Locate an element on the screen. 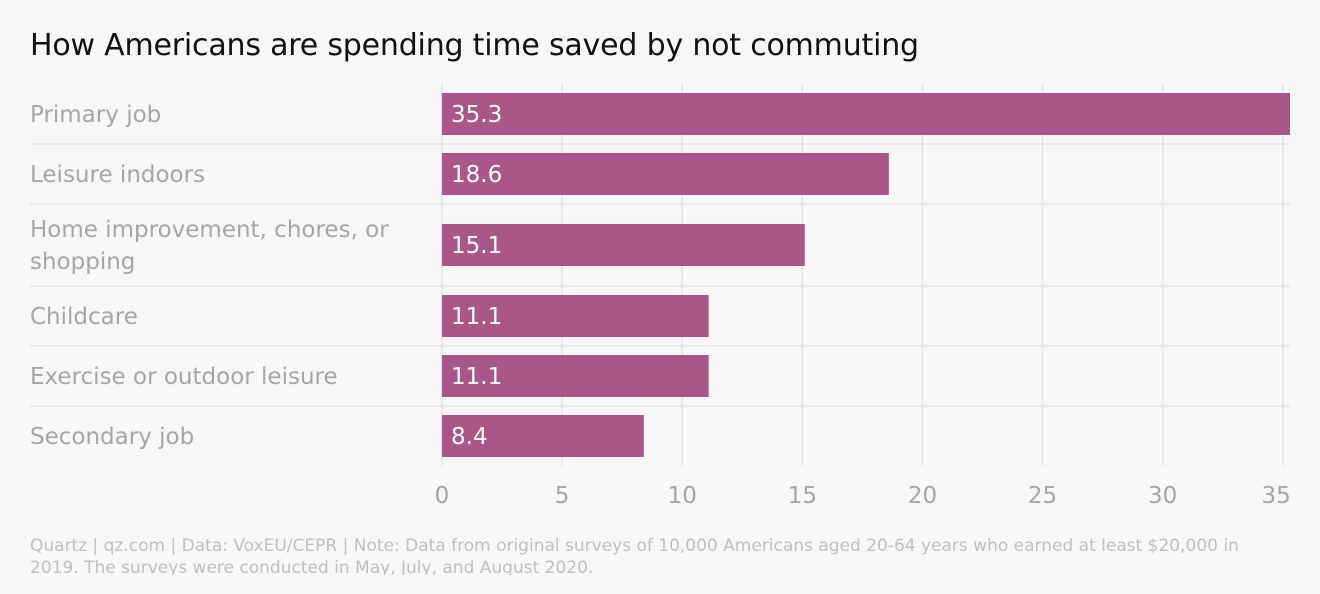  x-tick-label: 10 is located at coordinates (682, 496).